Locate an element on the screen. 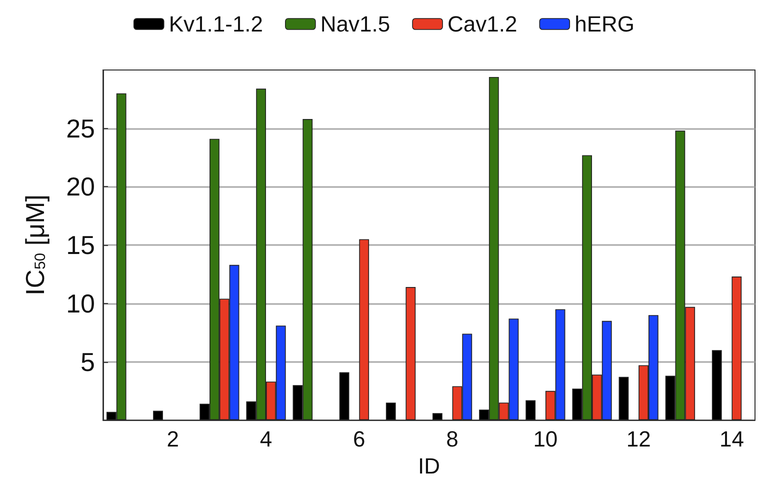 The image size is (768, 490). x-tick-label: 12 is located at coordinates (638, 439).